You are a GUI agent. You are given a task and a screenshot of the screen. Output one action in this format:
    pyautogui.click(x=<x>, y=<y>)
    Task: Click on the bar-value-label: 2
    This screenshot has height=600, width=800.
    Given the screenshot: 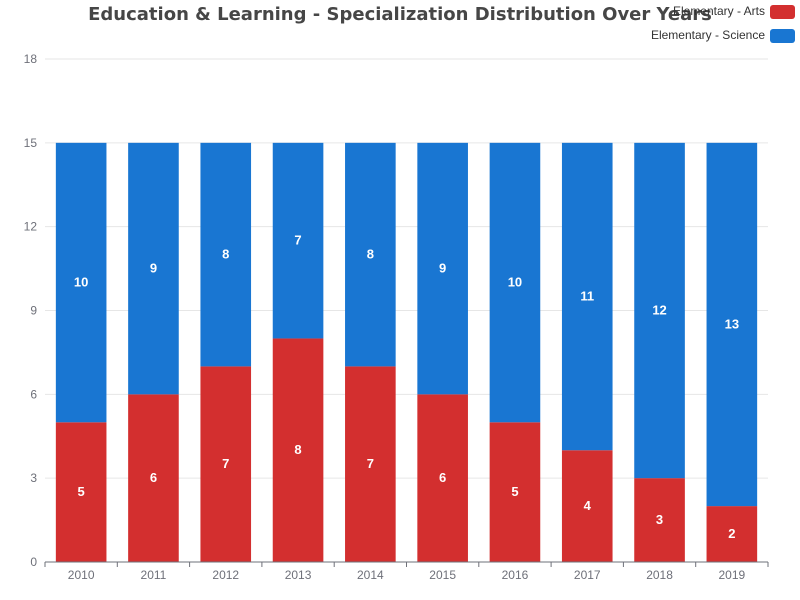 What is the action you would take?
    pyautogui.click(x=731, y=533)
    